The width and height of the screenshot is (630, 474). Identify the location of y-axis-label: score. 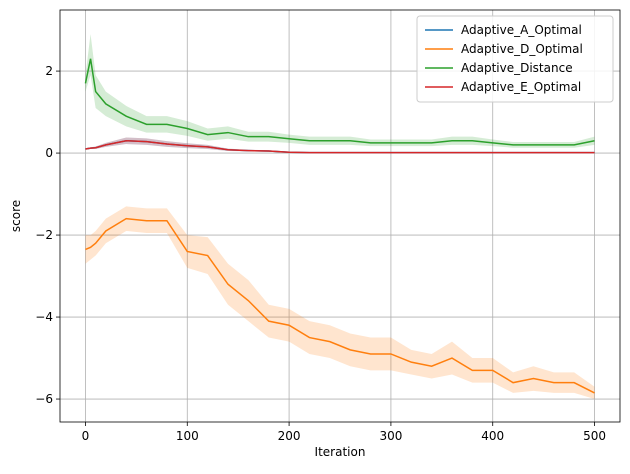
(16, 216).